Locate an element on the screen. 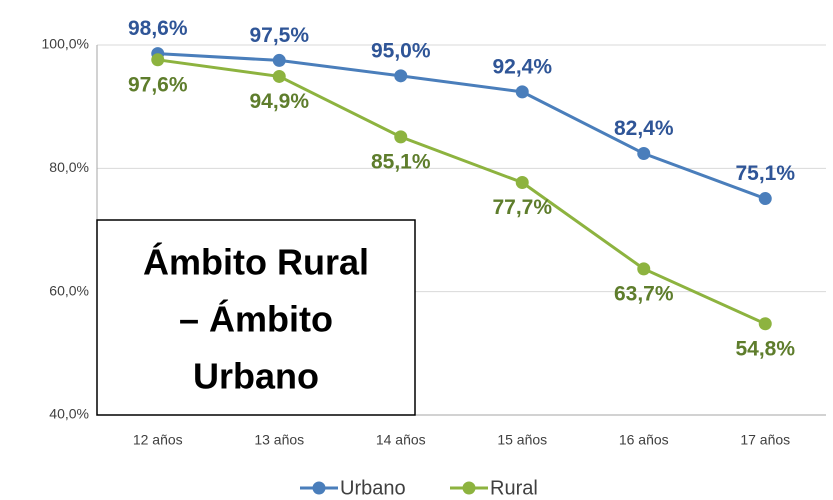 Image resolution: width=833 pixels, height=500 pixels. value-label: 82,4% is located at coordinates (644, 128).